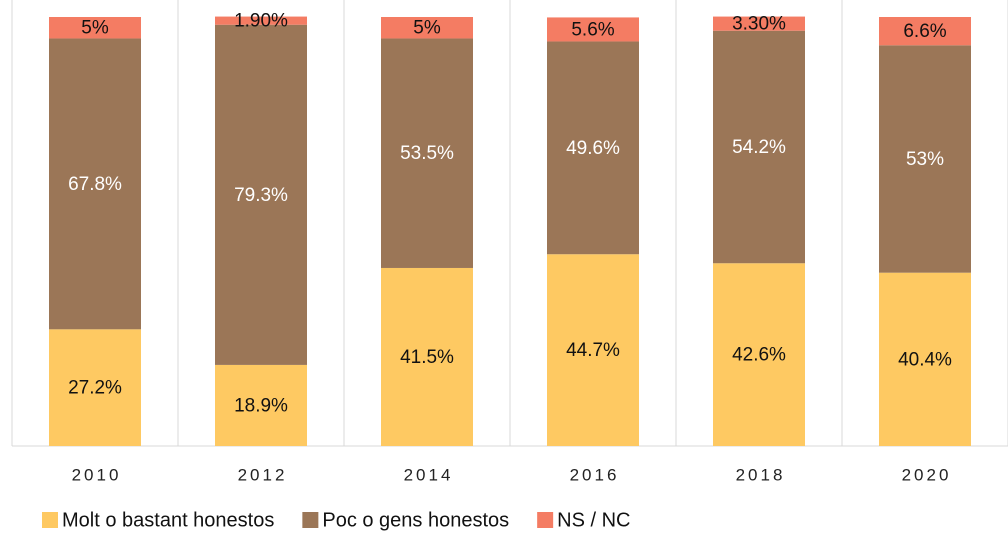 The width and height of the screenshot is (1008, 539). What do you see at coordinates (97, 474) in the screenshot?
I see `x-tick-label: 2010` at bounding box center [97, 474].